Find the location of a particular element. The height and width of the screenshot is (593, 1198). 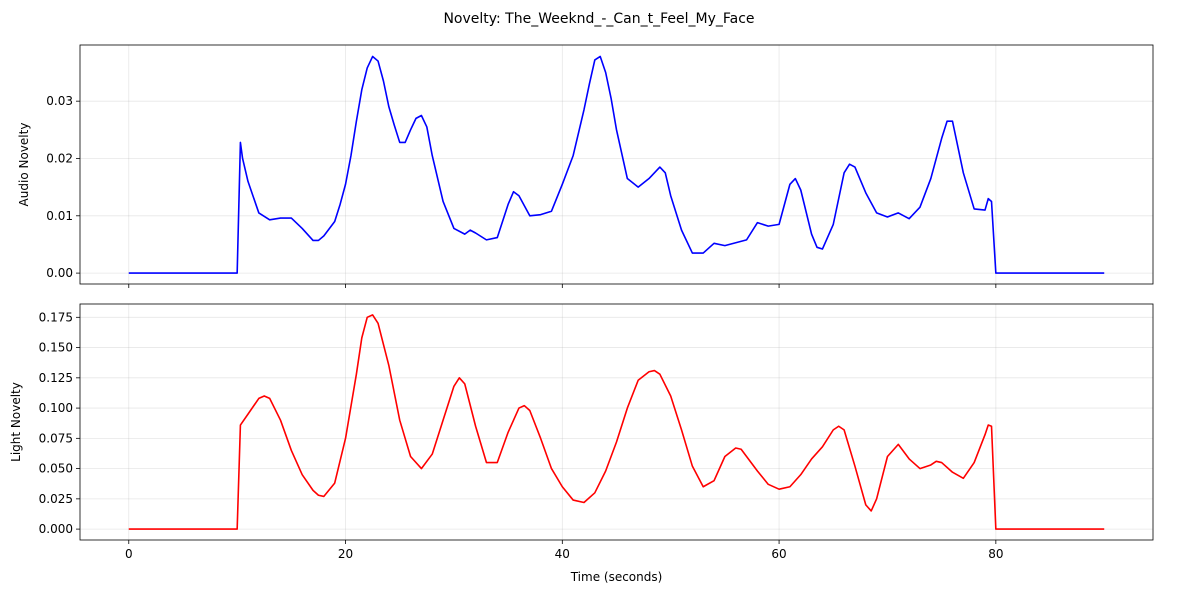

light-novelty-y-tick-label: 0.050 is located at coordinates (56, 469).